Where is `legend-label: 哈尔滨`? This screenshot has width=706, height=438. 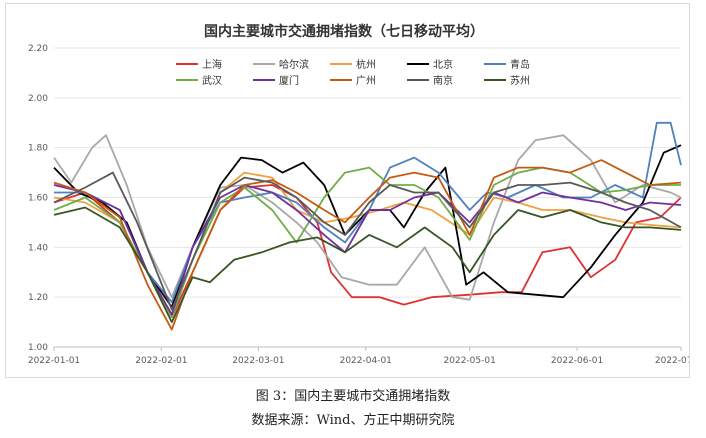 legend-label: 哈尔滨 is located at coordinates (294, 64).